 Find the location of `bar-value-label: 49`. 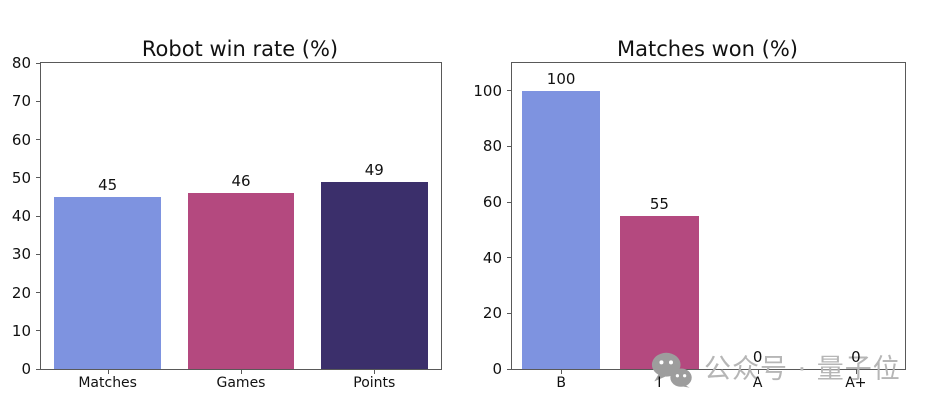

bar-value-label: 49 is located at coordinates (374, 169).